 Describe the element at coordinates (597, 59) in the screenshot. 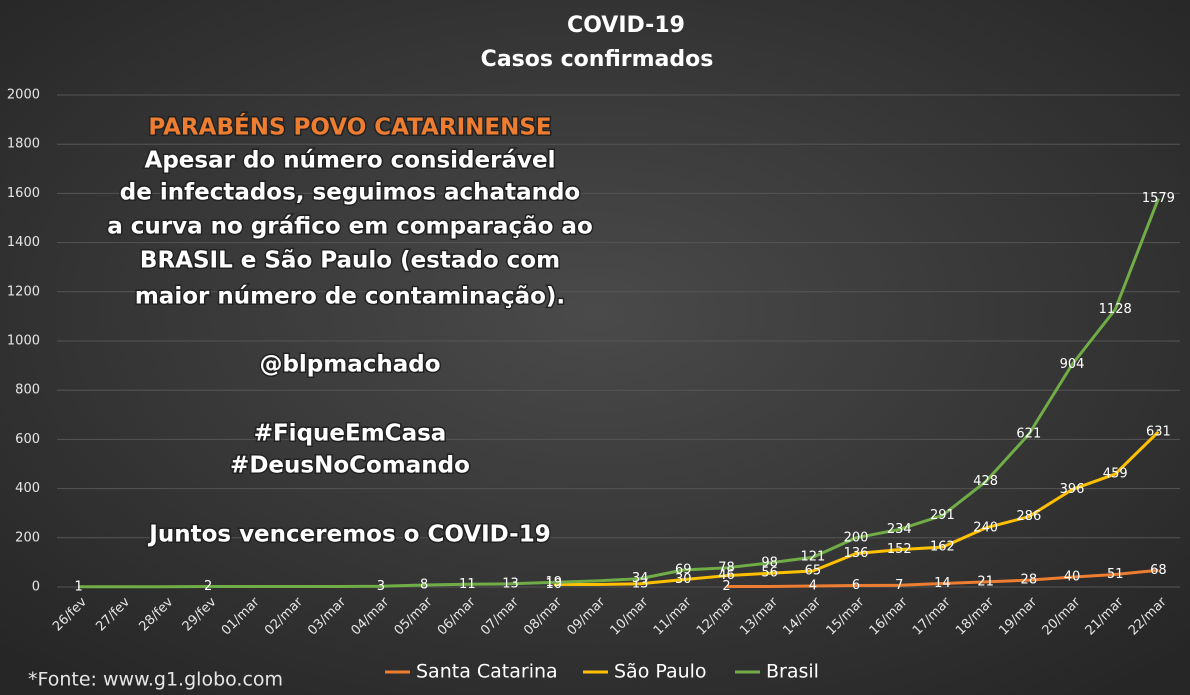

I see `chart-subtitle: Casos confirmados` at that location.